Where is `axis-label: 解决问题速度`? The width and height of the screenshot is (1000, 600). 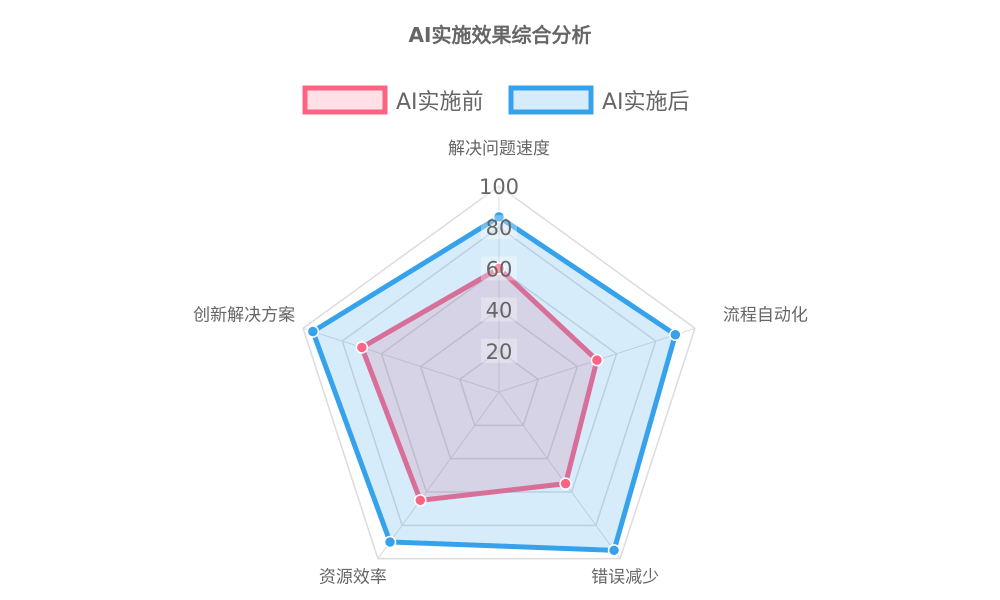
axis-label: 解决问题速度 is located at coordinates (499, 149).